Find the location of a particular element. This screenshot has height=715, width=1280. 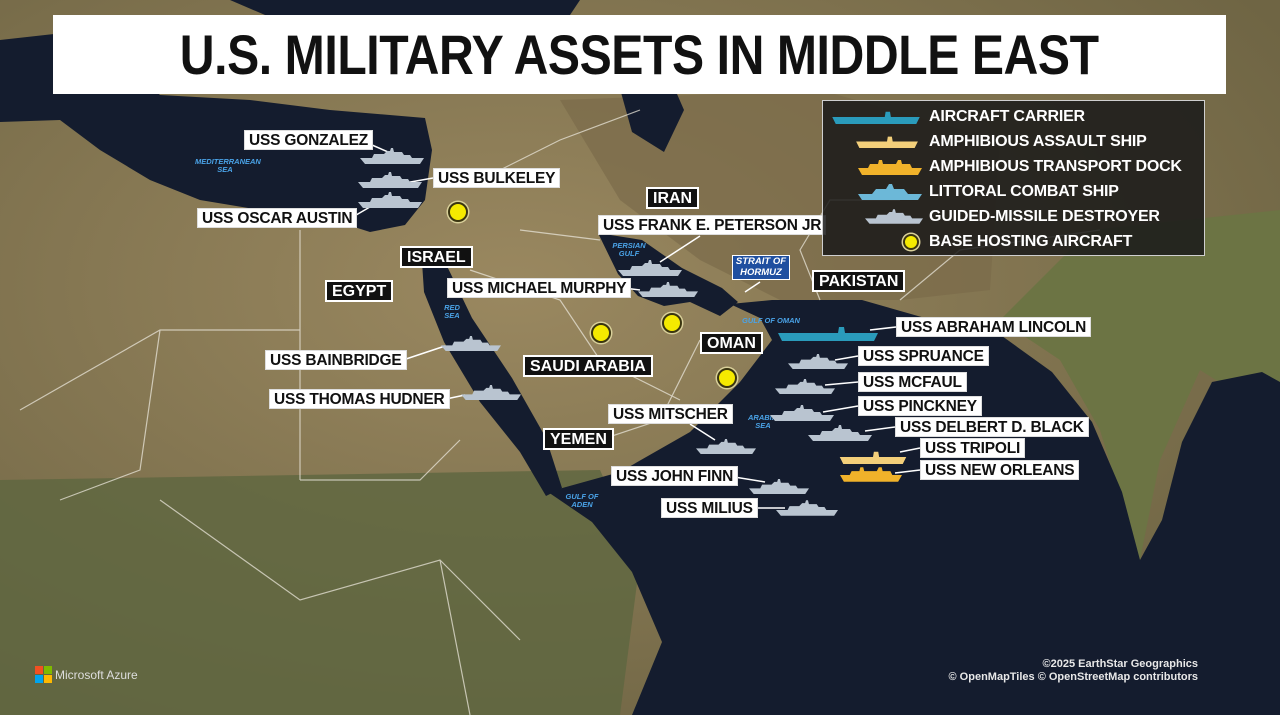

ship-label: USS TRIPOLI is located at coordinates (973, 448).